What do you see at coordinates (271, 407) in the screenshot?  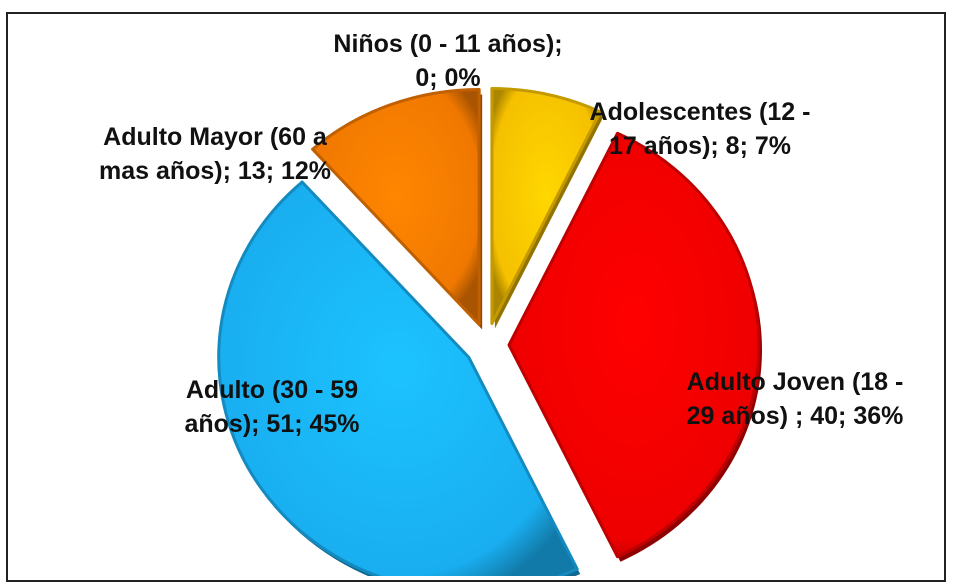 I see `slice-3-label: Adulto (30 - 59 años); 51; 45%` at bounding box center [271, 407].